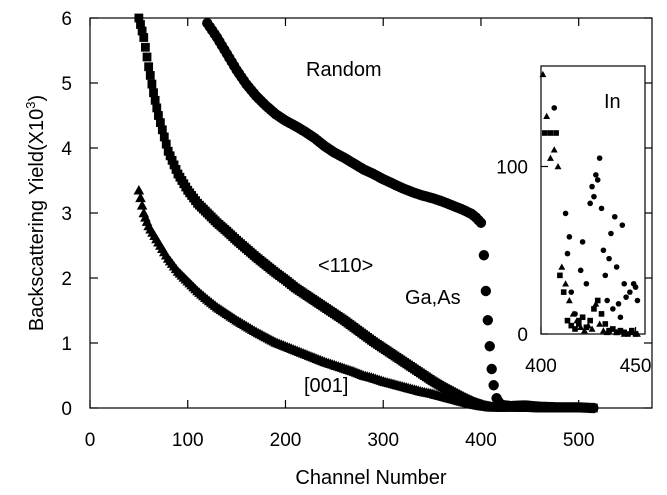 The width and height of the screenshot is (667, 495). What do you see at coordinates (345, 266) in the screenshot?
I see `annotation-110: <110>` at bounding box center [345, 266].